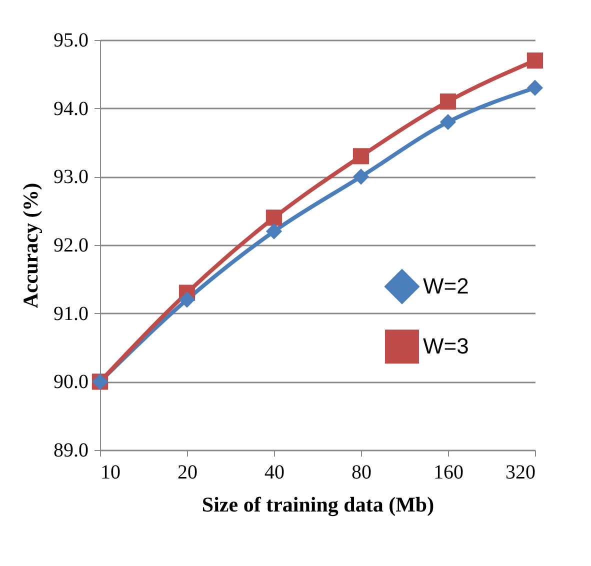 Image resolution: width=591 pixels, height=566 pixels. What do you see at coordinates (71, 451) in the screenshot?
I see `y-tick-label: 89.0` at bounding box center [71, 451].